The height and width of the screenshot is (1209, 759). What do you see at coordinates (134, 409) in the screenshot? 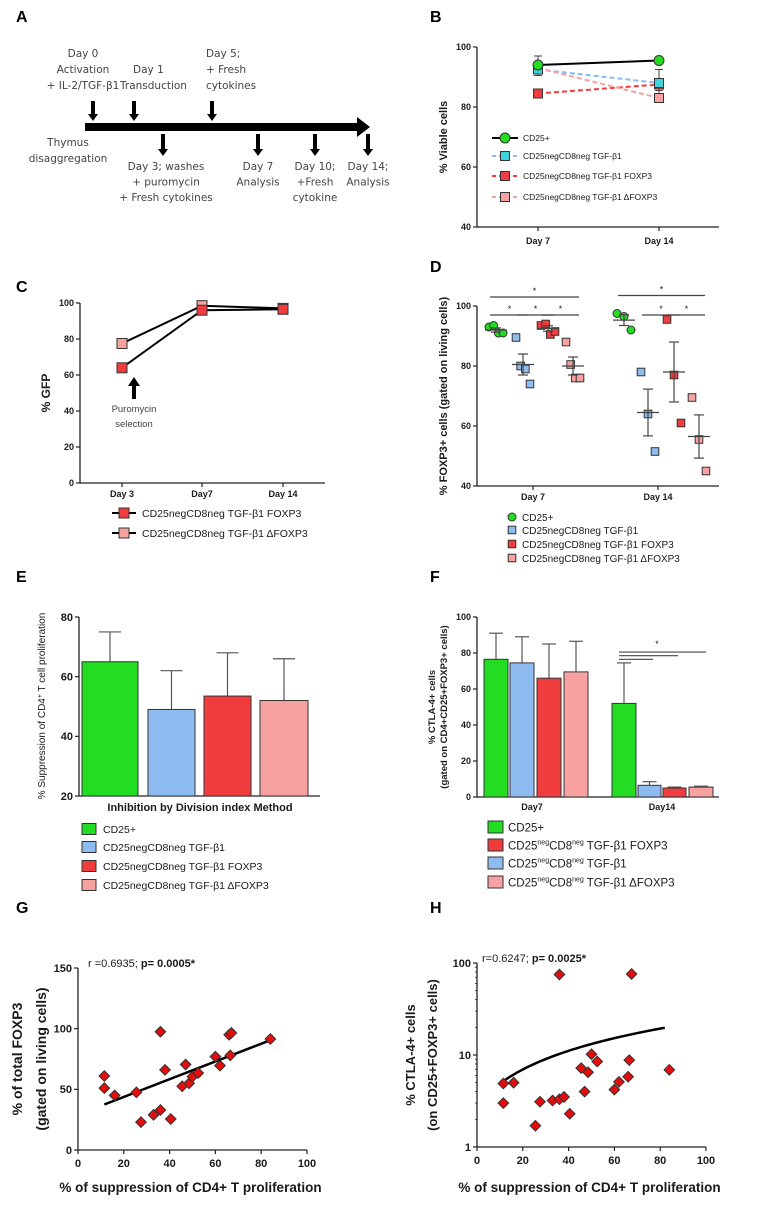
I see `annotation-text: Puromycin` at bounding box center [134, 409].